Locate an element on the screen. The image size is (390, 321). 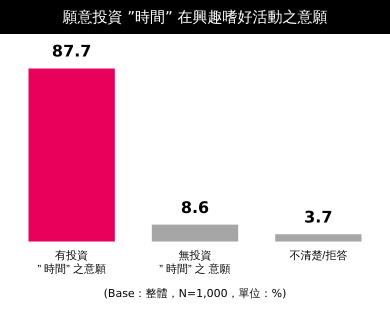
x-tick-label: 無投資 ” 時間” 之 意願 is located at coordinates (195, 263).